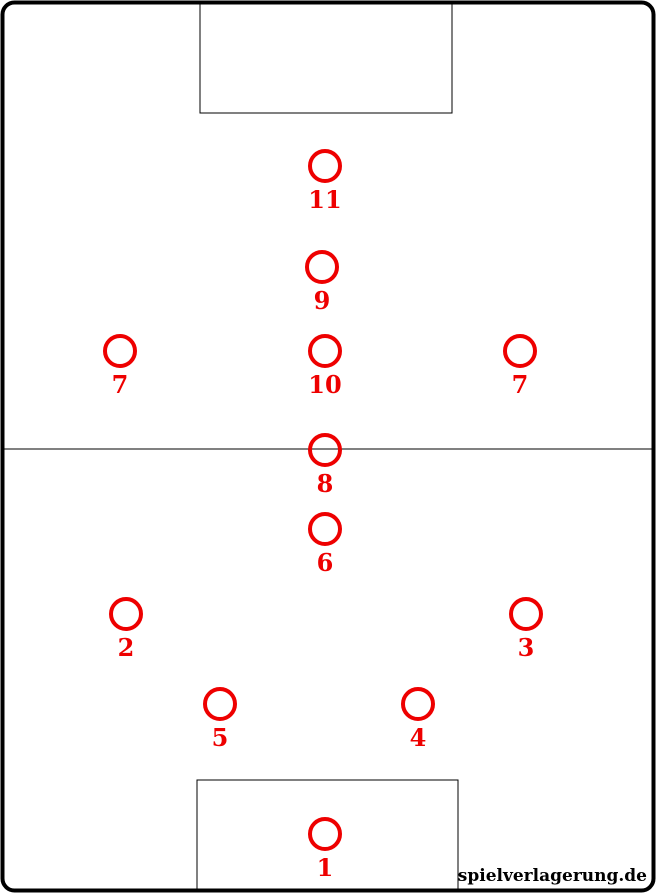  I want to click on player-number: 4, so click(418, 737).